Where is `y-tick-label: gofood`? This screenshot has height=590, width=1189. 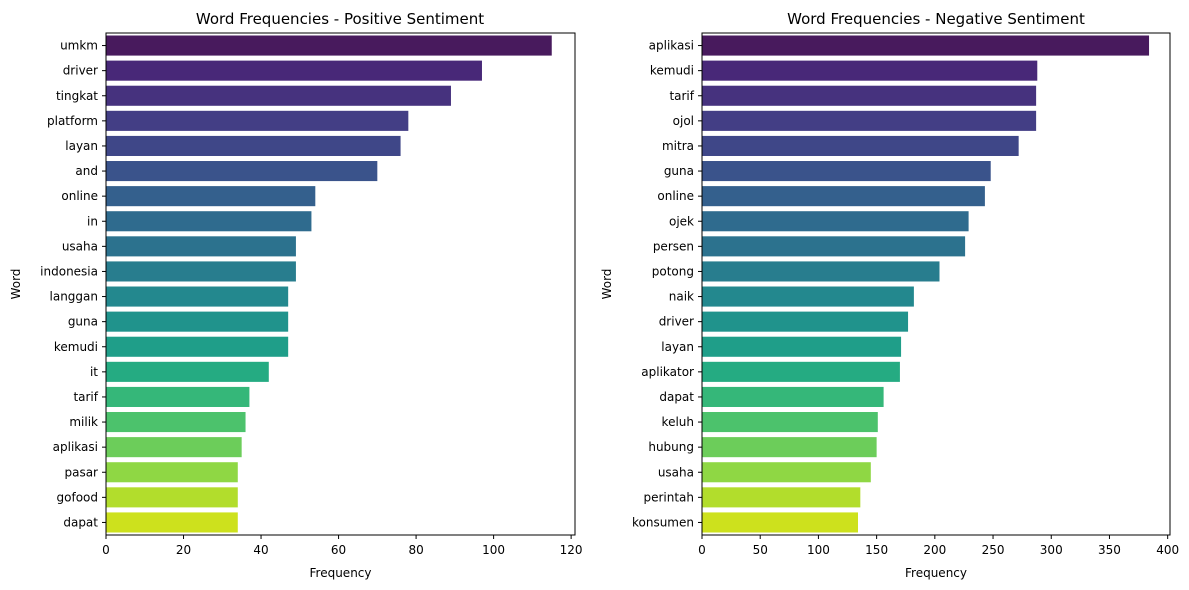 y-tick-label: gofood is located at coordinates (77, 497).